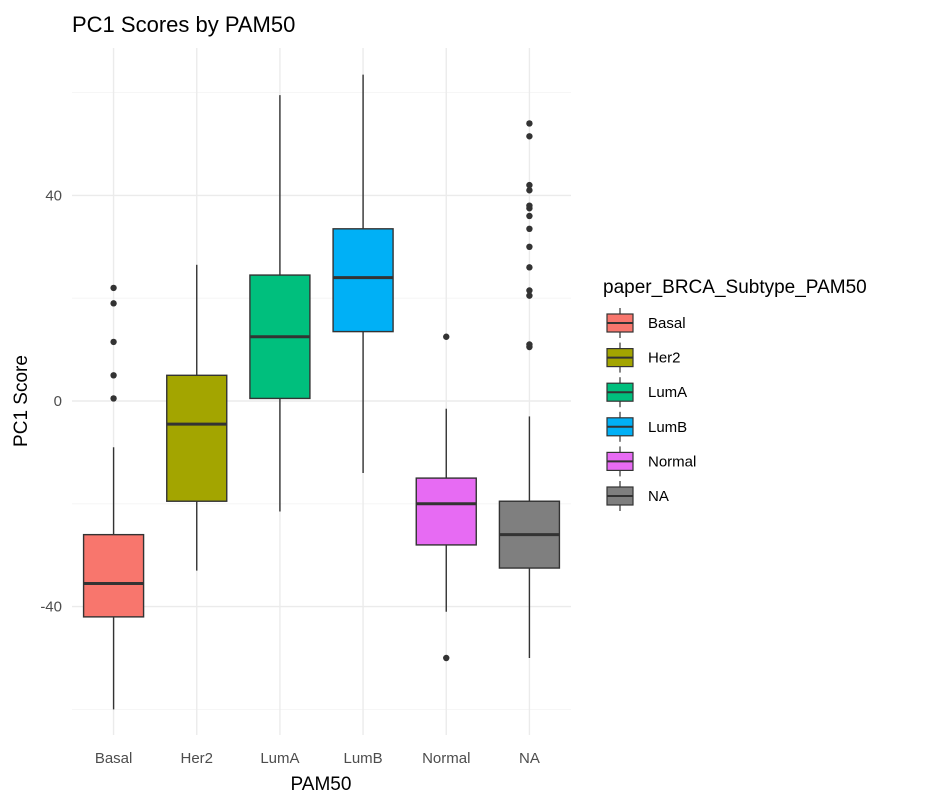 The width and height of the screenshot is (930, 804). What do you see at coordinates (529, 758) in the screenshot?
I see `x-tick-label: NA` at bounding box center [529, 758].